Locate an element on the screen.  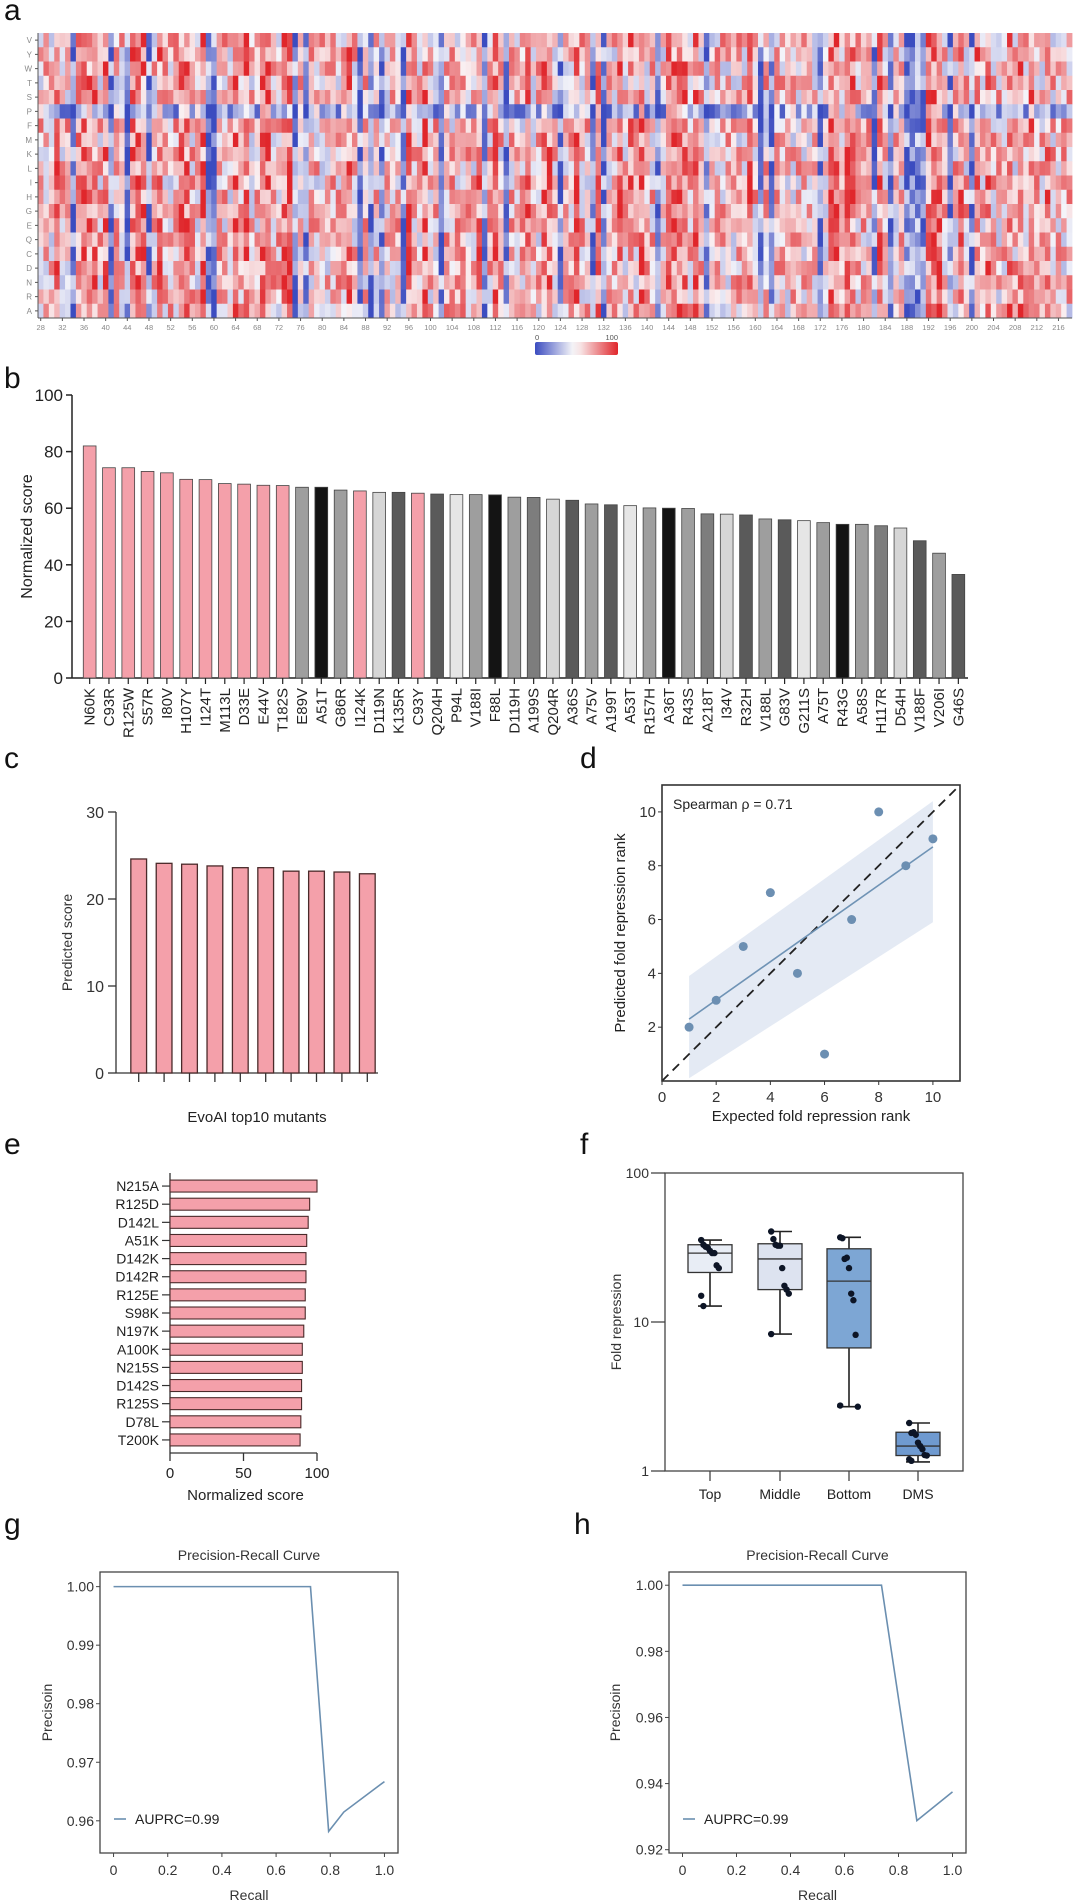
heatmap-x-tick-label: 156 is located at coordinates (733, 327).